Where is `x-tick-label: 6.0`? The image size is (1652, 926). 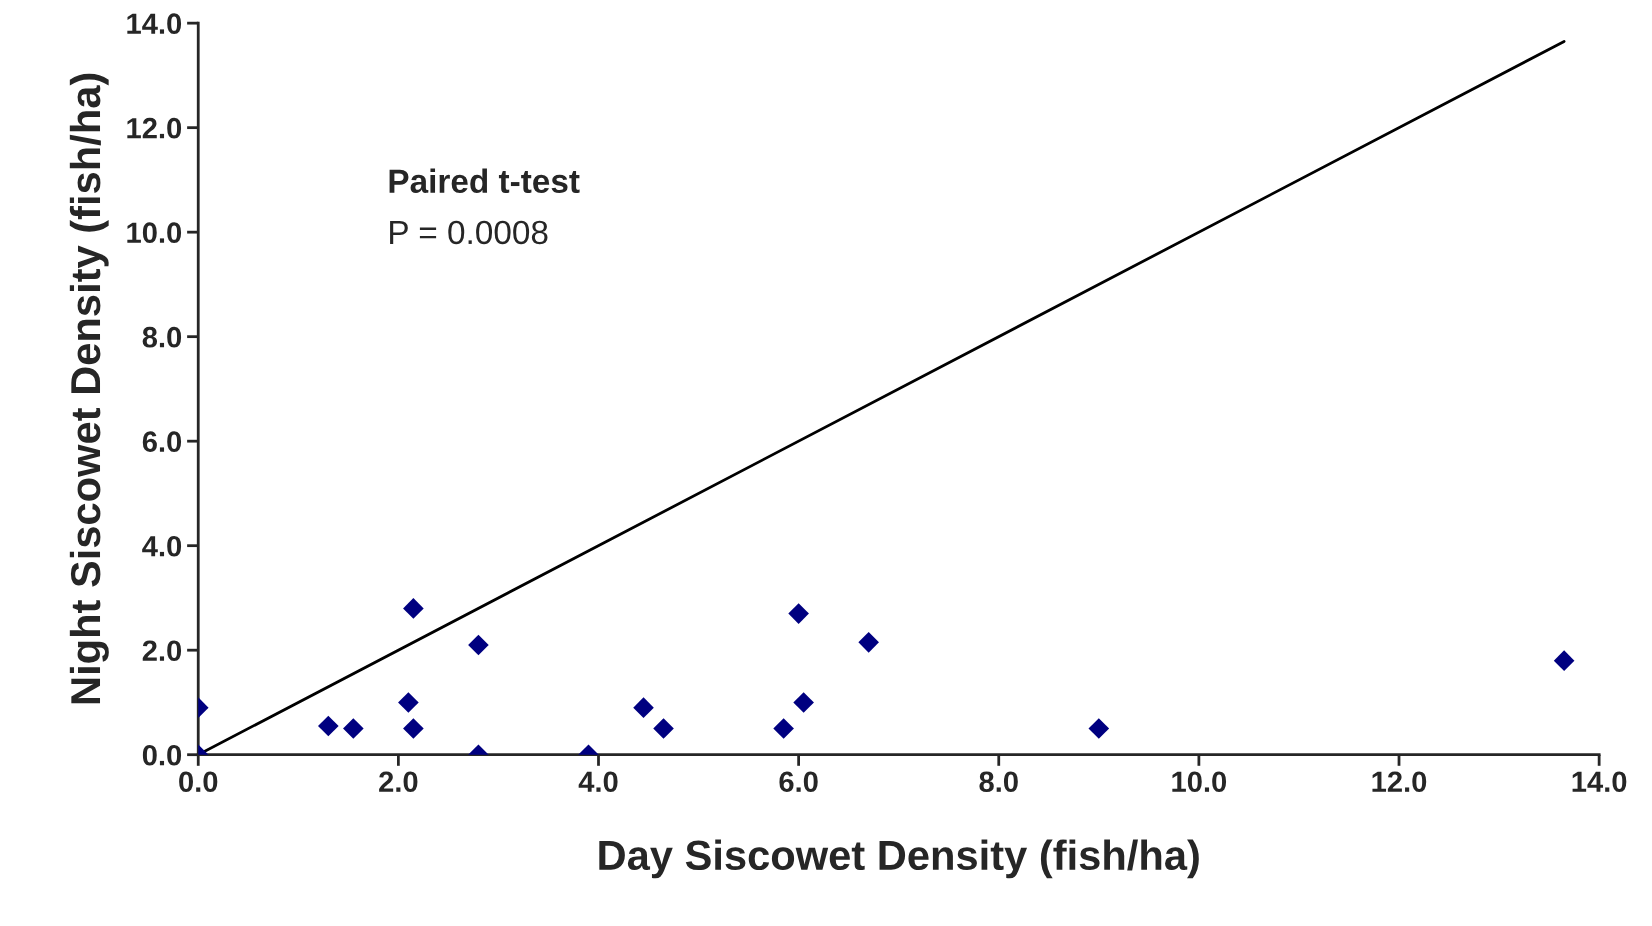 x-tick-label: 6.0 is located at coordinates (798, 782).